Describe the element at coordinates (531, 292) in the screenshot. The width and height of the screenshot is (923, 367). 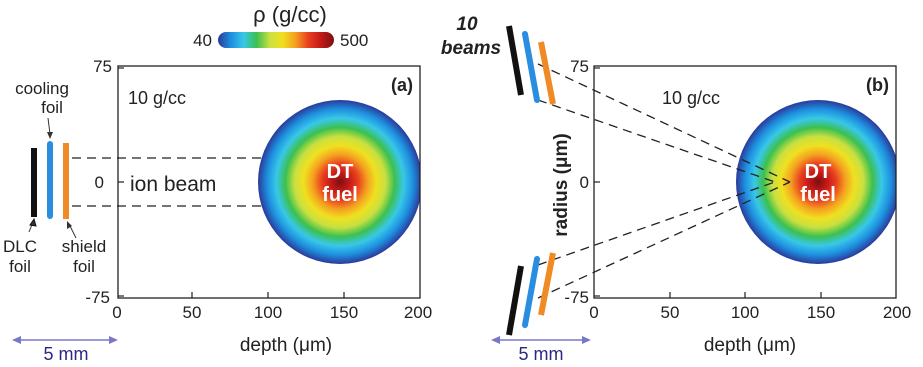
I see `cooling-foil-b-lower` at that location.